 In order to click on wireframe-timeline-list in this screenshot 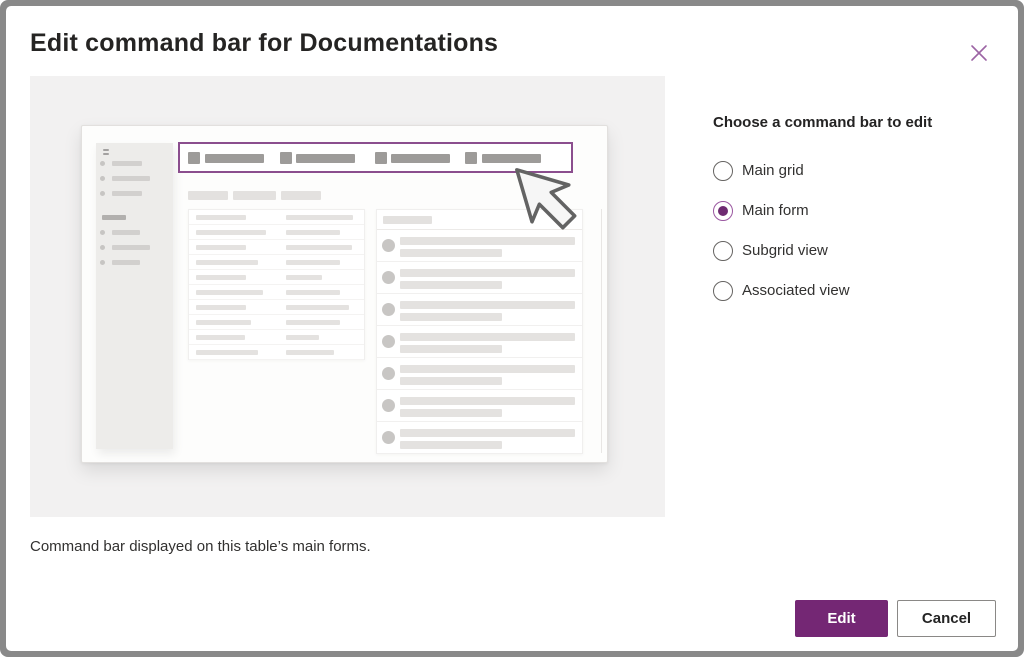, I will do `click(479, 331)`.